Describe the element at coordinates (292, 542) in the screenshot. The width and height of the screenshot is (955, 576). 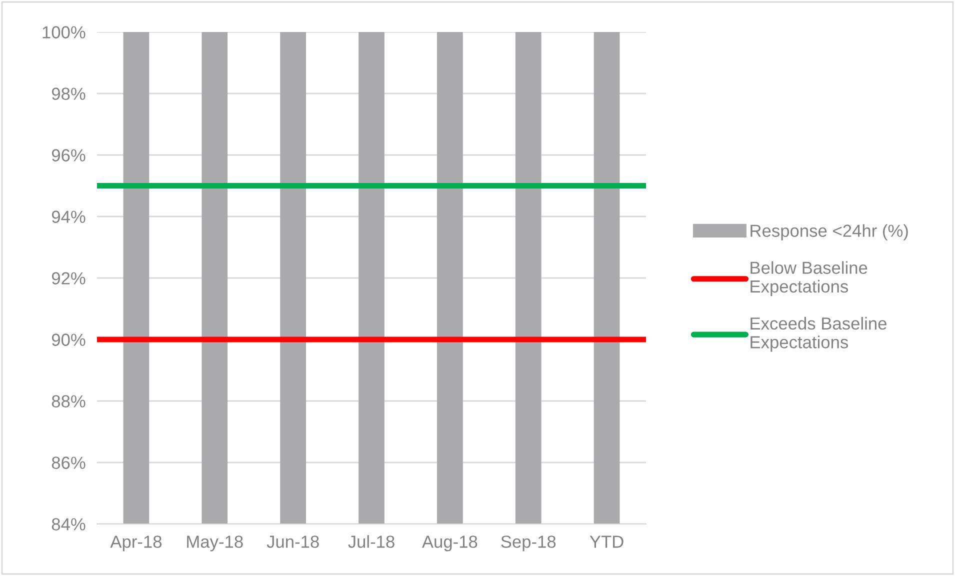
I see `x-tick-label: Jun-18` at that location.